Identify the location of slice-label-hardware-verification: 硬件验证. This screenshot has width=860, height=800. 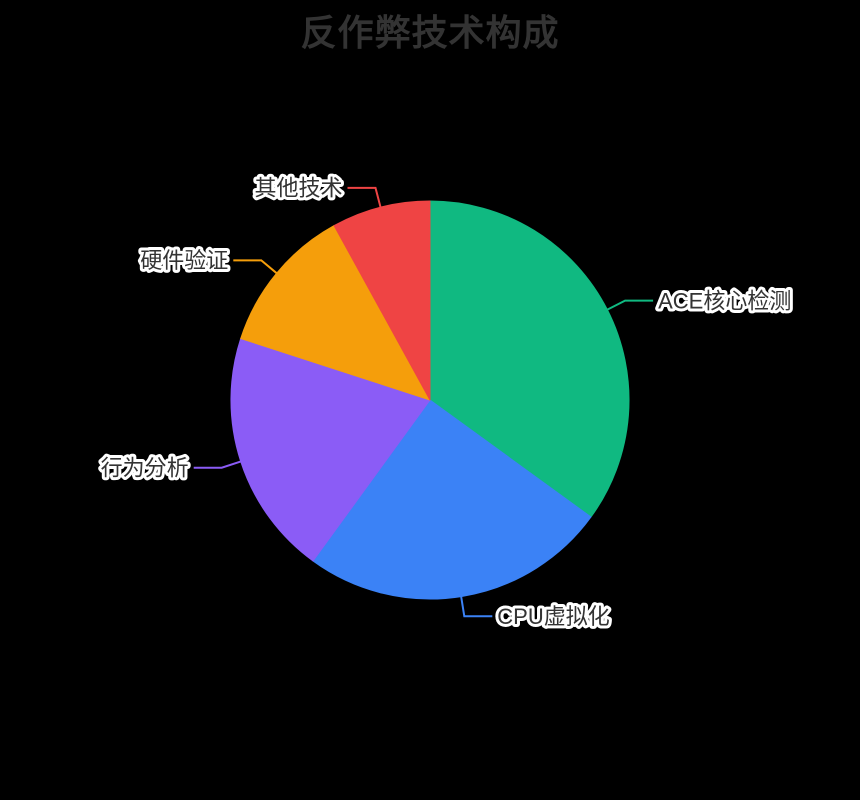
(184, 260).